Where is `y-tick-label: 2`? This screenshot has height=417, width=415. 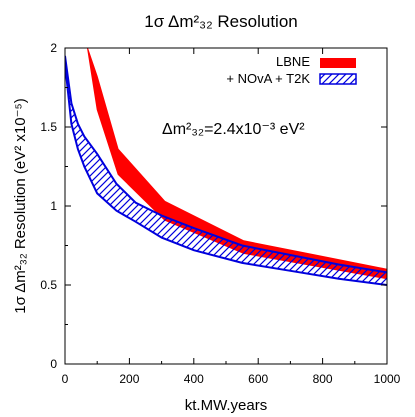
y-tick-label: 2 is located at coordinates (53, 48).